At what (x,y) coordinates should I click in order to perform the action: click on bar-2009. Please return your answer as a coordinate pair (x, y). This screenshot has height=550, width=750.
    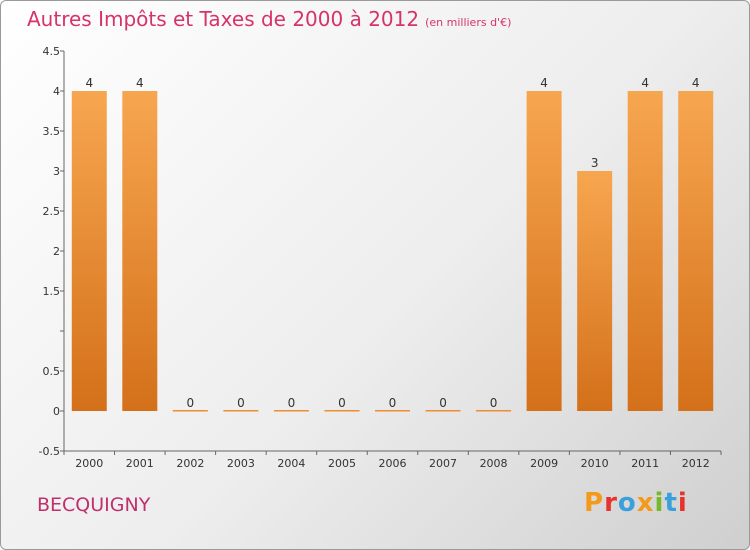
    Looking at the image, I should click on (544, 251).